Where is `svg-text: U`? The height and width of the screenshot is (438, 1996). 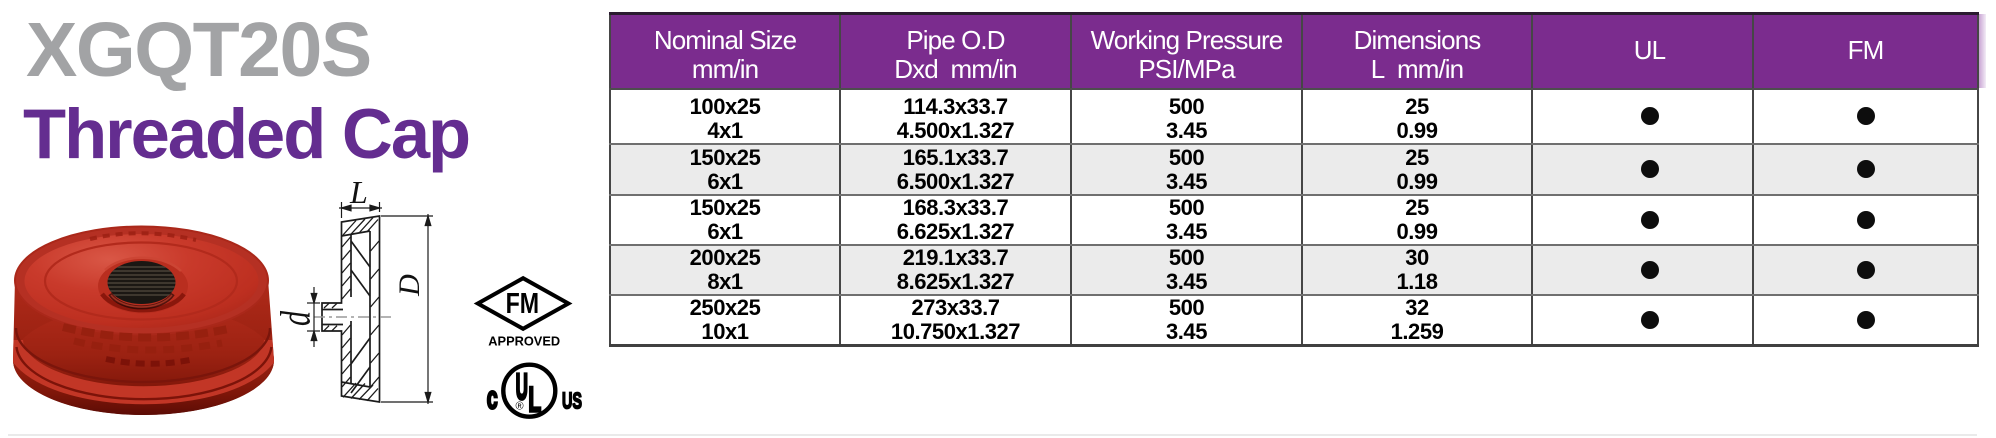
svg-text: U is located at coordinates (522, 386).